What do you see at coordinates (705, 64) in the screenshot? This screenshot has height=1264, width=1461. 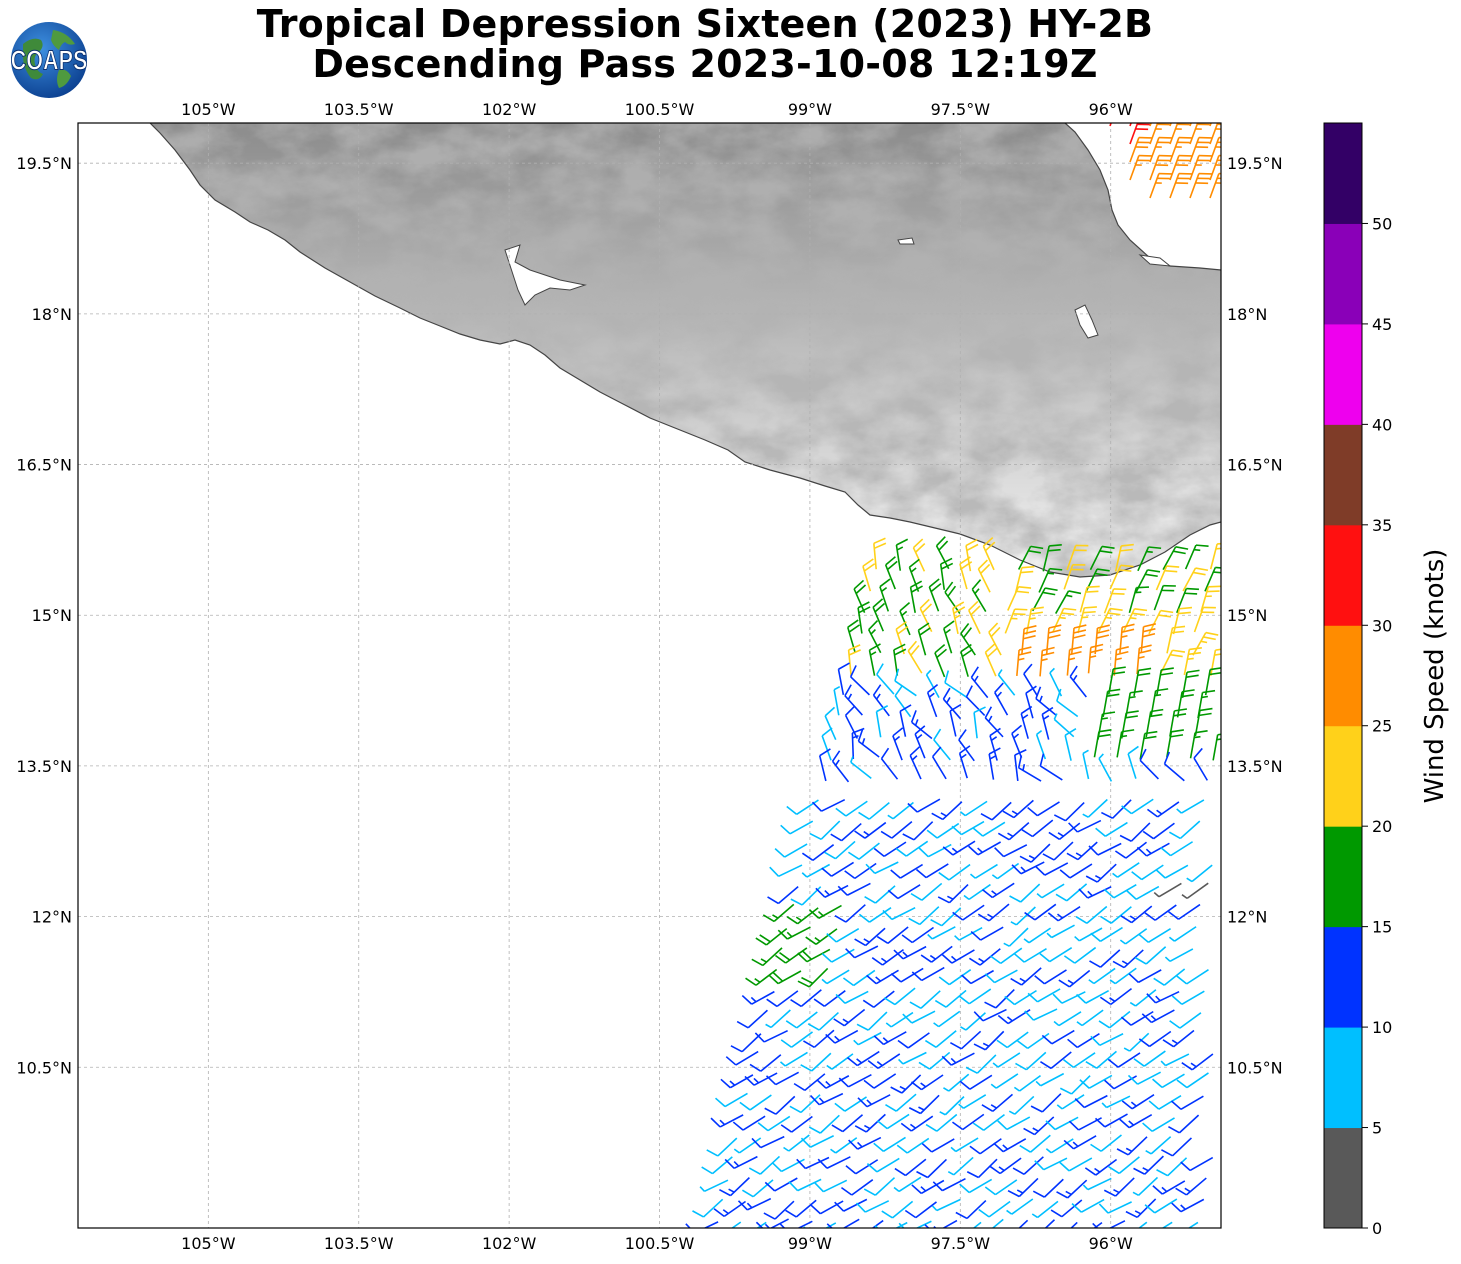 I see `title-line-2: Descending Pass 2023-10-08 12:19Z` at bounding box center [705, 64].